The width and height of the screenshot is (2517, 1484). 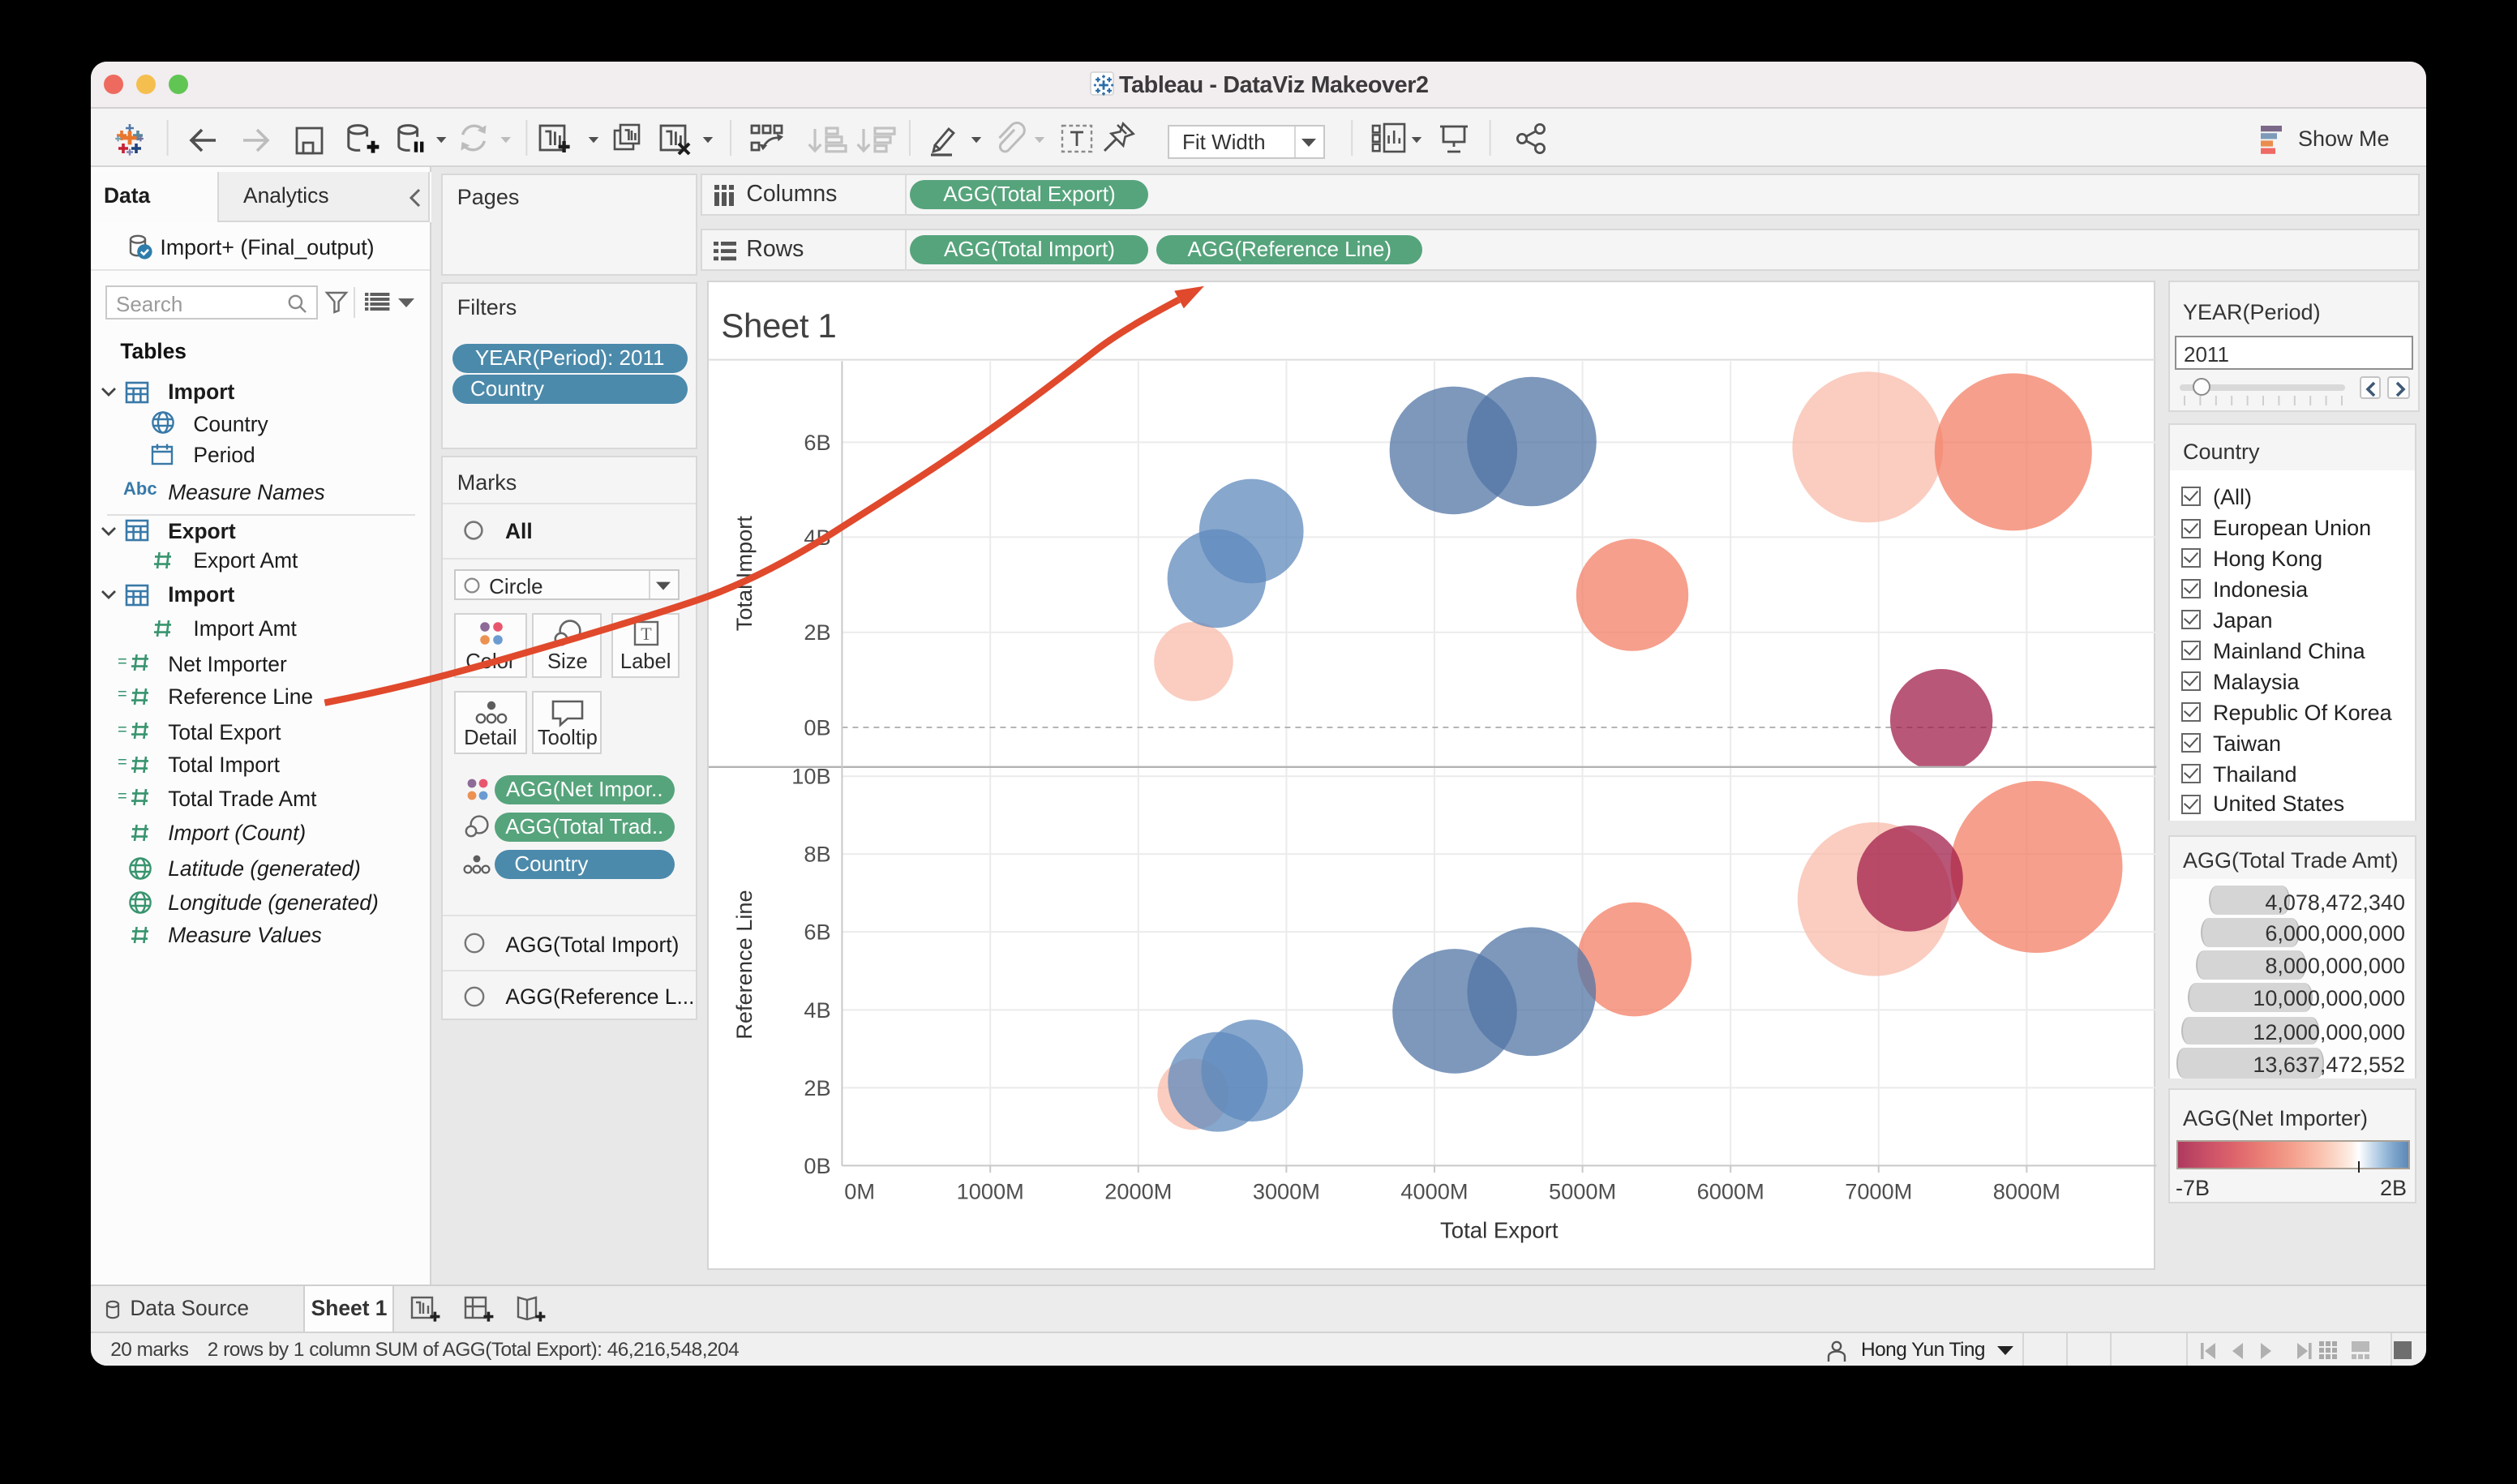 What do you see at coordinates (811, 775) in the screenshot?
I see `svg-text: 10B` at bounding box center [811, 775].